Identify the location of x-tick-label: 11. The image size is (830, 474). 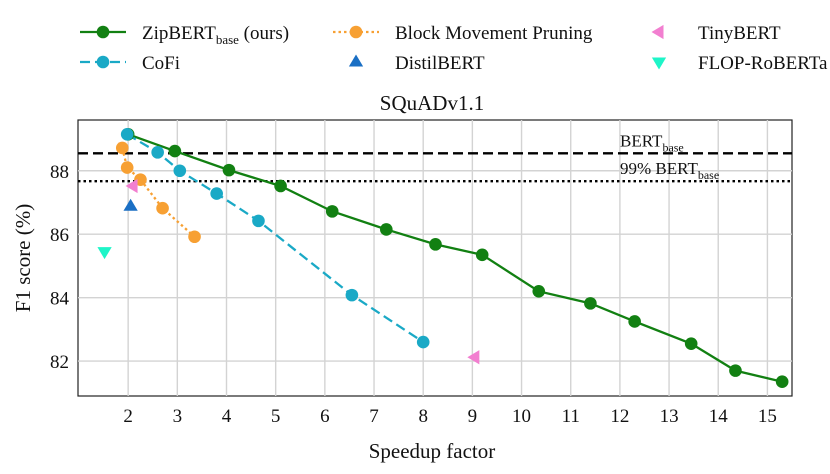
(571, 416).